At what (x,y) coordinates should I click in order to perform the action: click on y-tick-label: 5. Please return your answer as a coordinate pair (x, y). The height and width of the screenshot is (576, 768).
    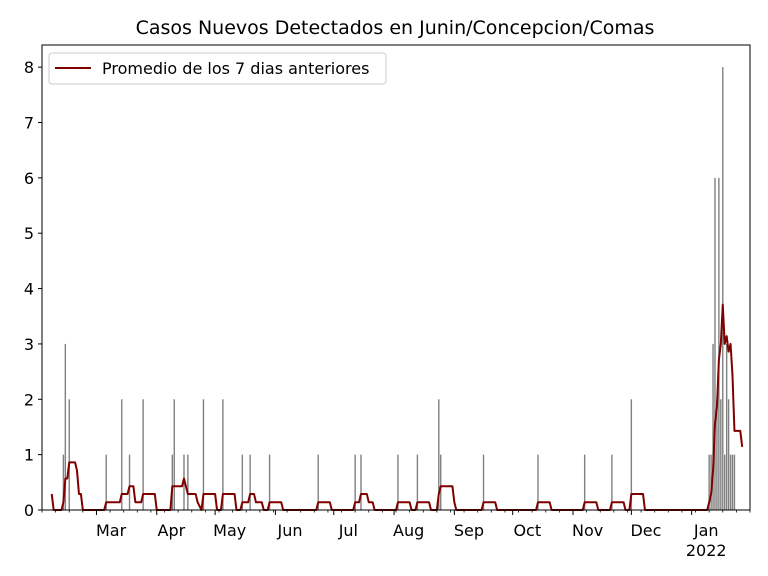
    Looking at the image, I should click on (29, 233).